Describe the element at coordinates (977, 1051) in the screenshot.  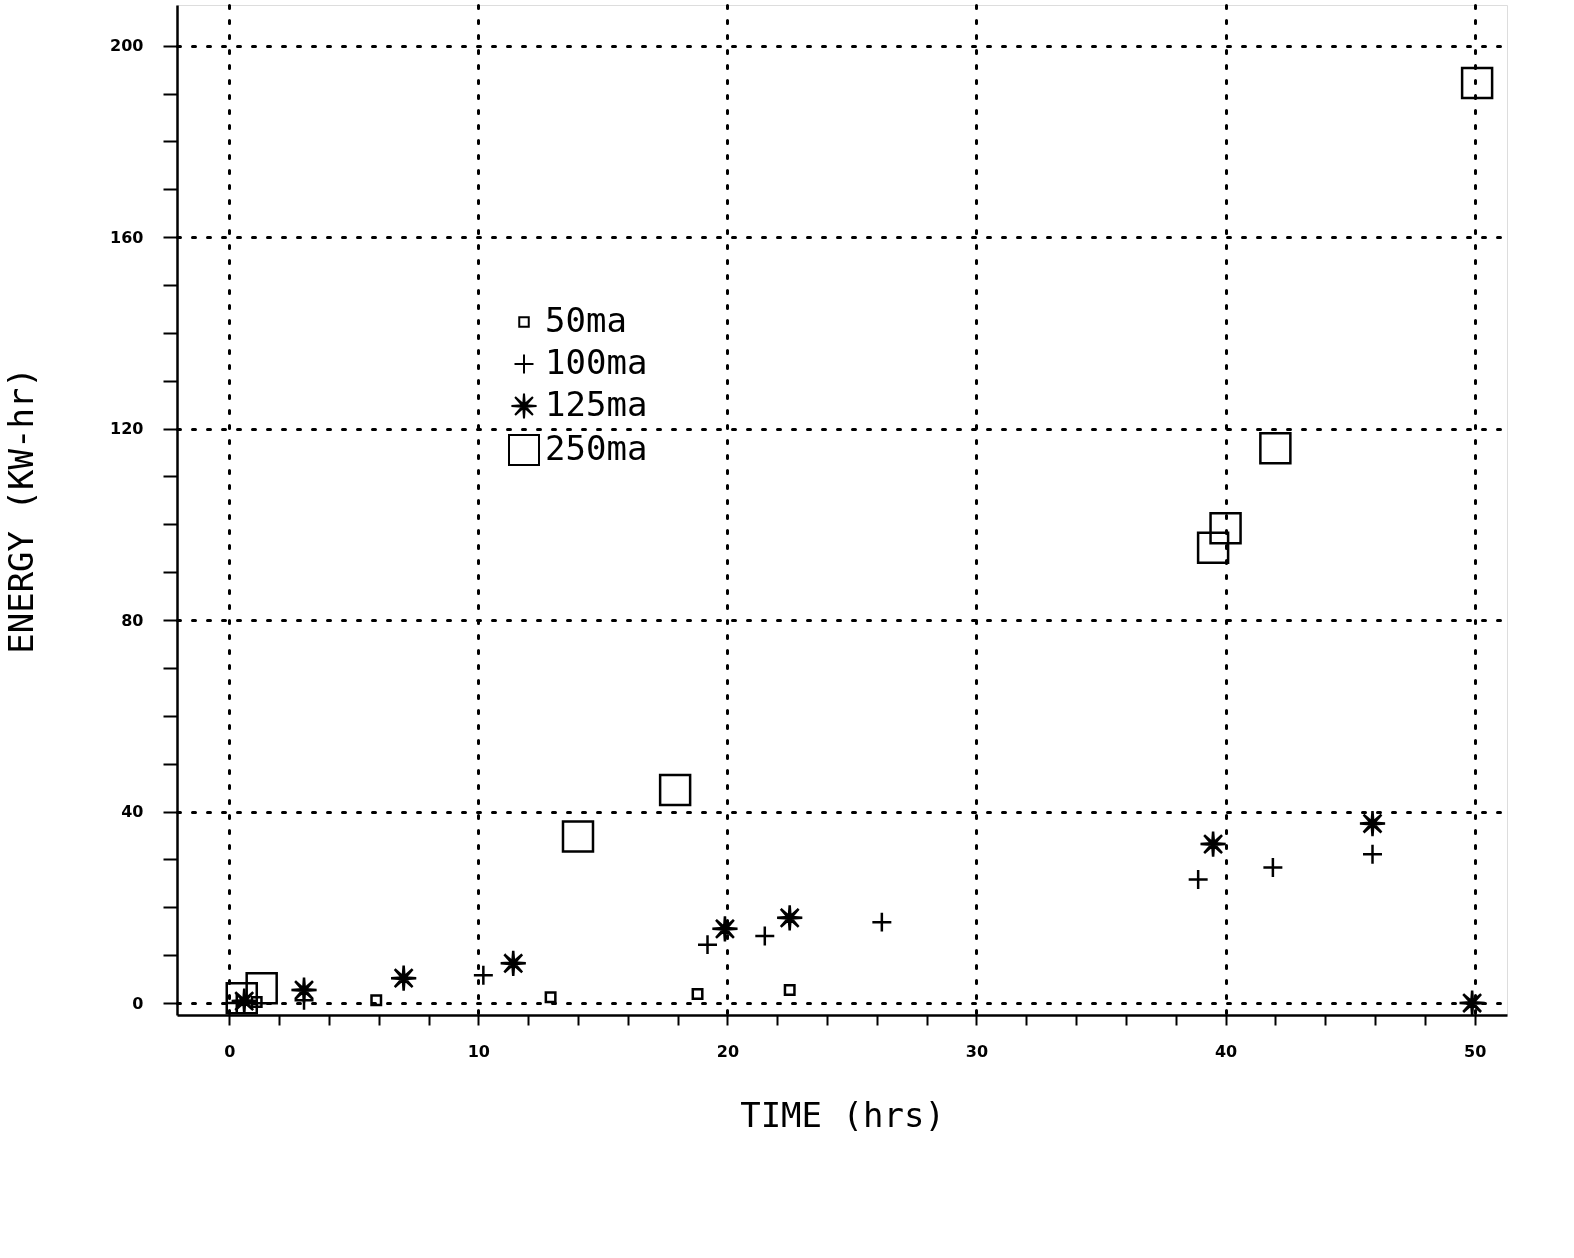
I see `x-tick-label: 30` at that location.